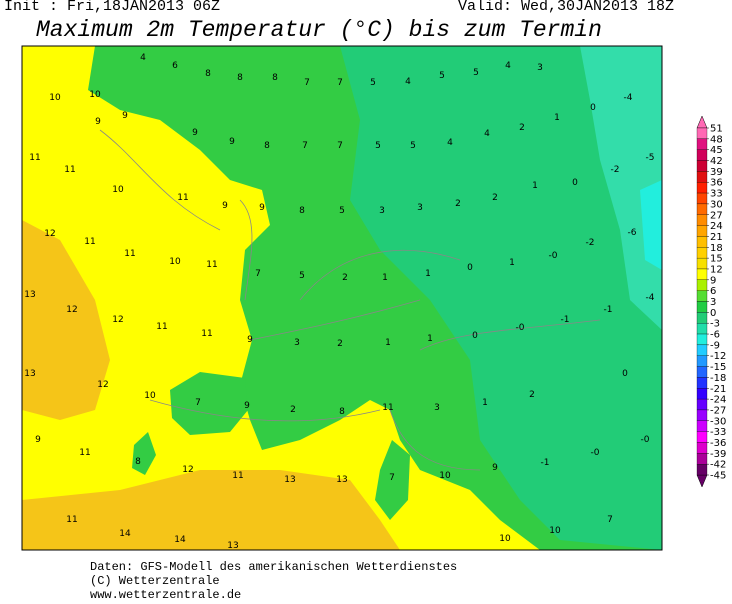 The width and height of the screenshot is (732, 604). What do you see at coordinates (716, 172) in the screenshot?
I see `colorbar-tick-label: 39` at bounding box center [716, 172].